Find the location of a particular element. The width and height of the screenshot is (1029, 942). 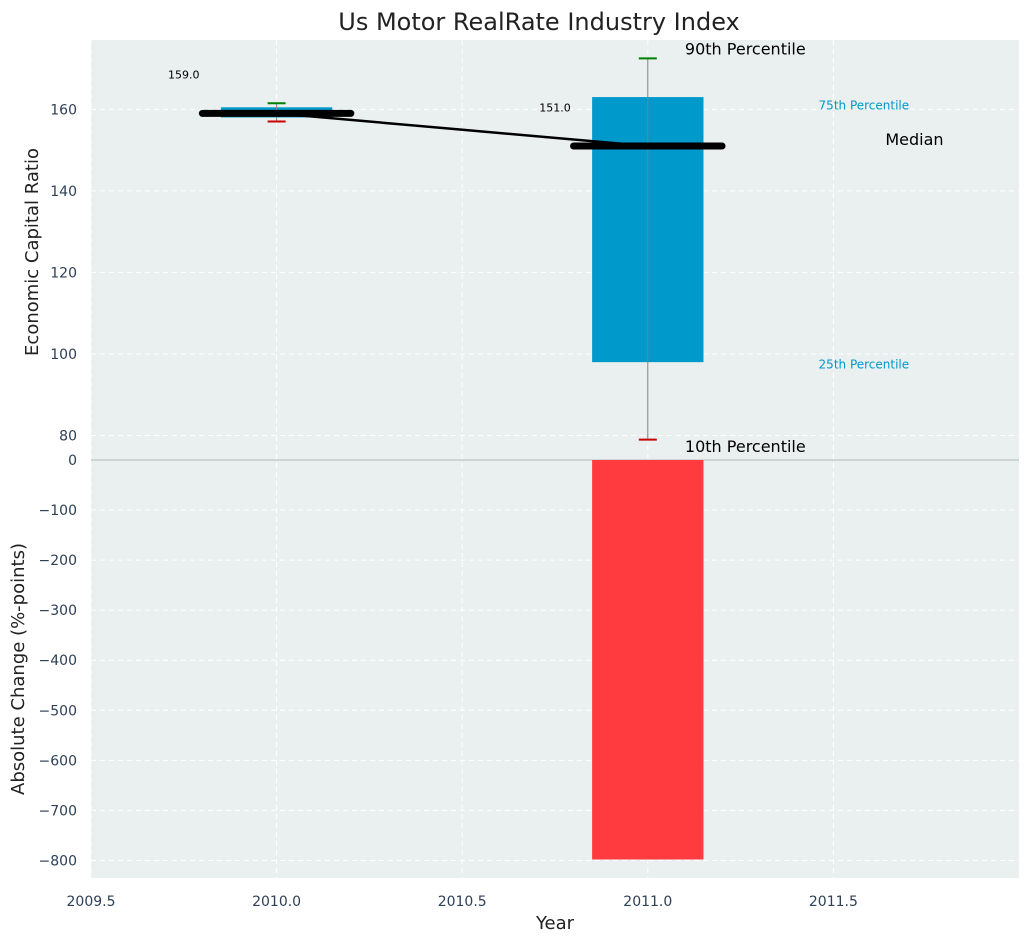

y-tick-label-top: 140 is located at coordinates (63, 192).